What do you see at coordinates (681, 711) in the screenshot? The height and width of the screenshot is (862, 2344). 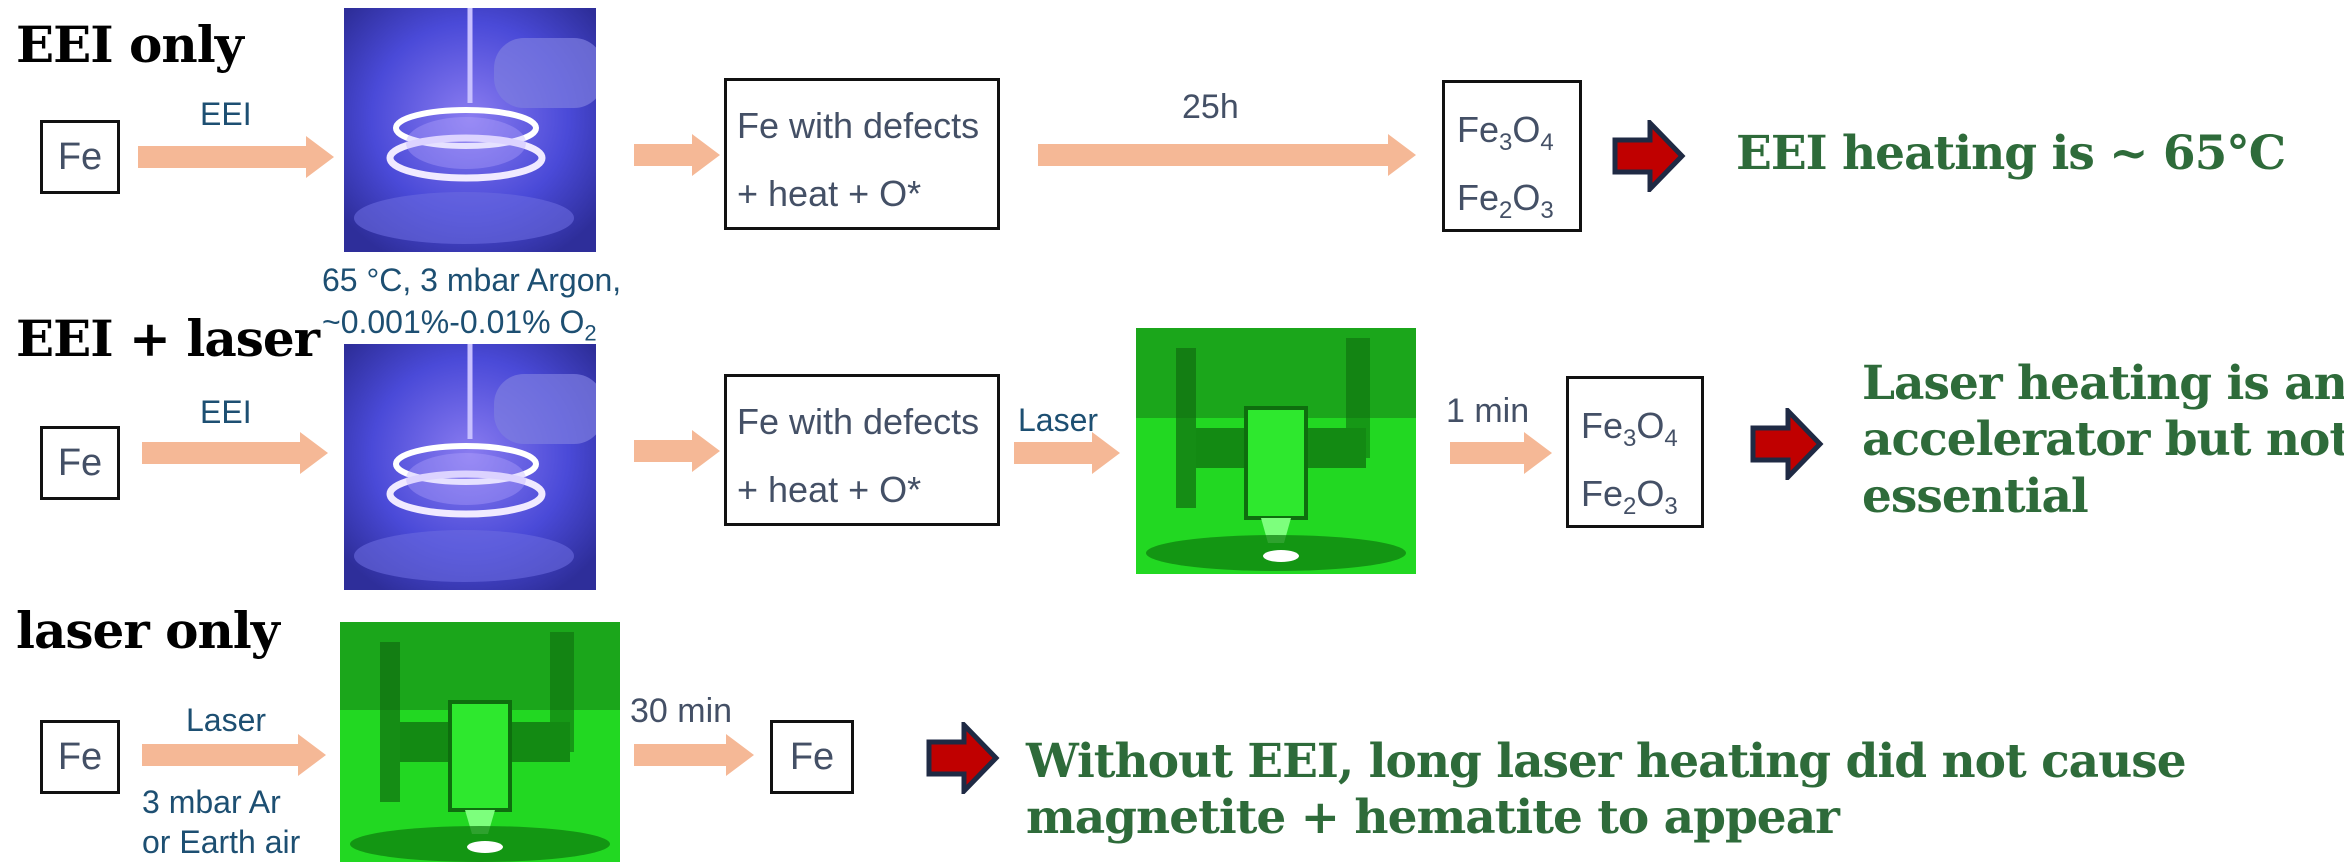 I see `duration-label: 30 min` at bounding box center [681, 711].